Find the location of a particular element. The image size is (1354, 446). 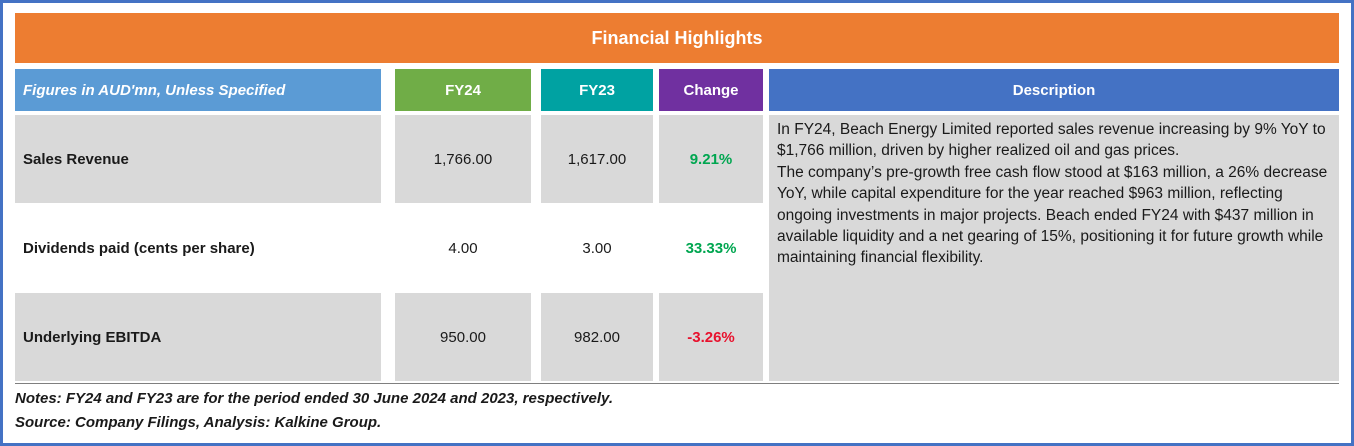

row-label-dividends-paid: Dividends paid (cents per share) is located at coordinates (139, 248).